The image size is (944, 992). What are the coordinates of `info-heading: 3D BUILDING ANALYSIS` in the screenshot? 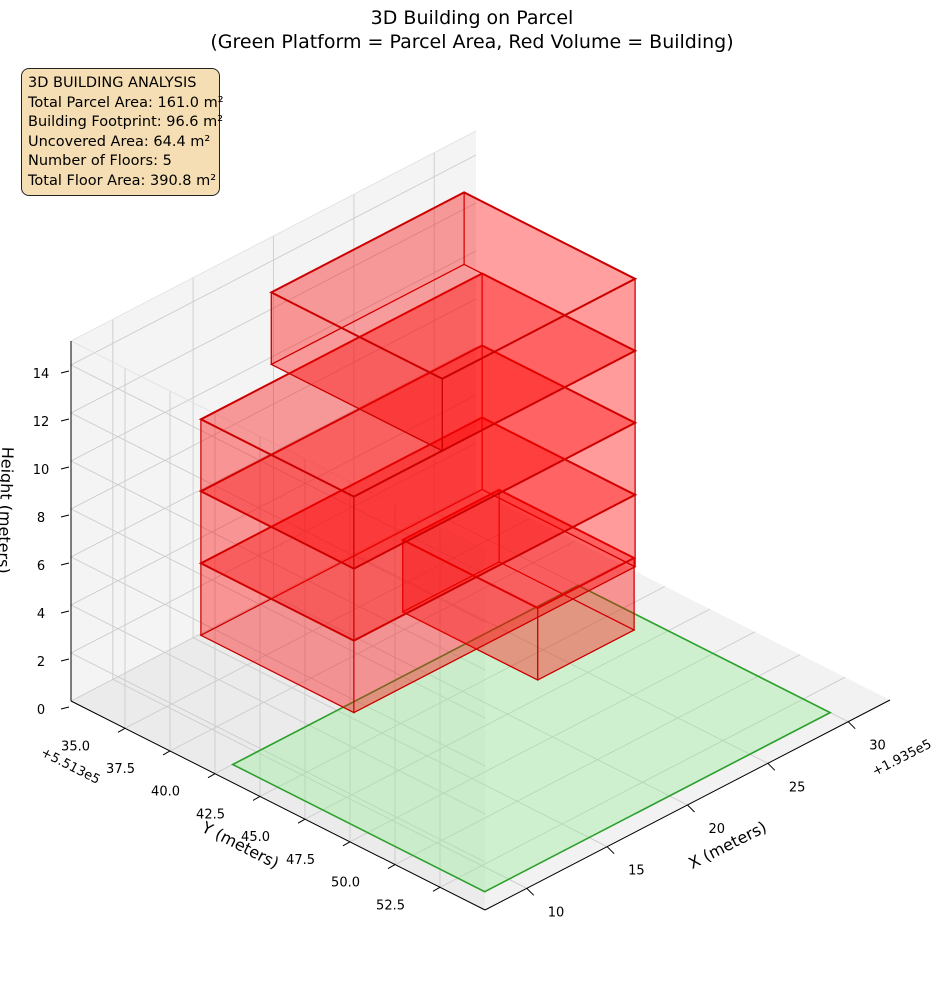 It's located at (112, 83).